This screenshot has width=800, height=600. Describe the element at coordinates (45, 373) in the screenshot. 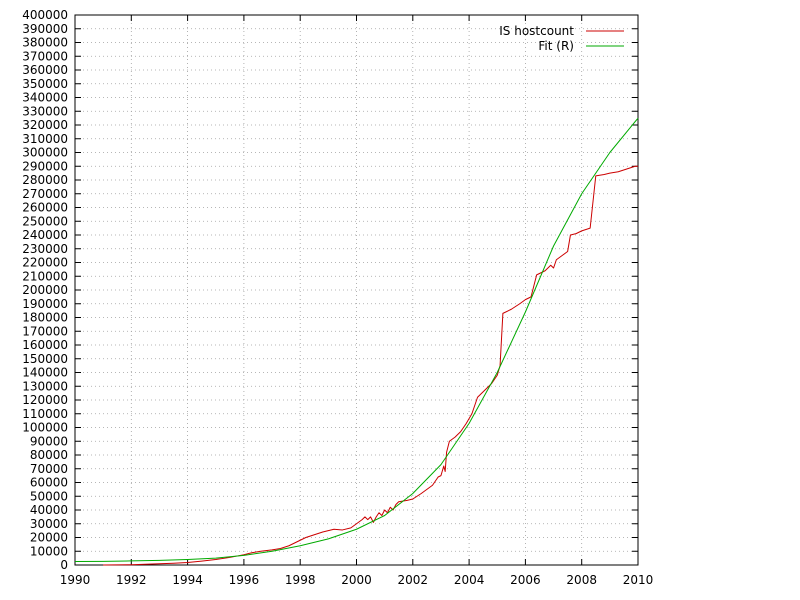

I see `y-tick-label: 140000` at that location.